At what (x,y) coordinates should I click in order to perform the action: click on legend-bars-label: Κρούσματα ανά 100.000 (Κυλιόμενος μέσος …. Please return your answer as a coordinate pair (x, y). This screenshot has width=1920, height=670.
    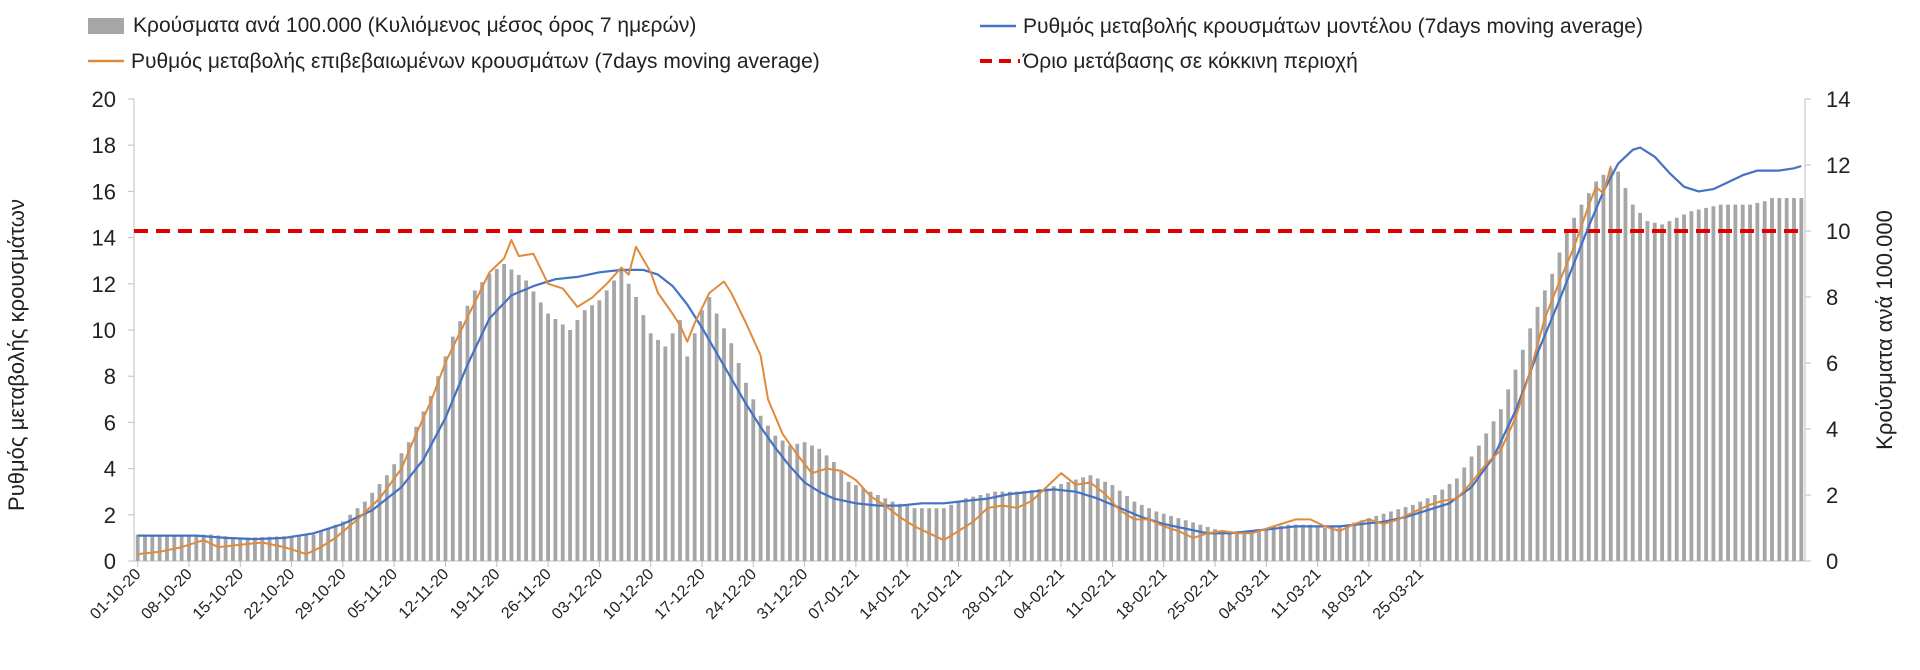
    Looking at the image, I should click on (414, 25).